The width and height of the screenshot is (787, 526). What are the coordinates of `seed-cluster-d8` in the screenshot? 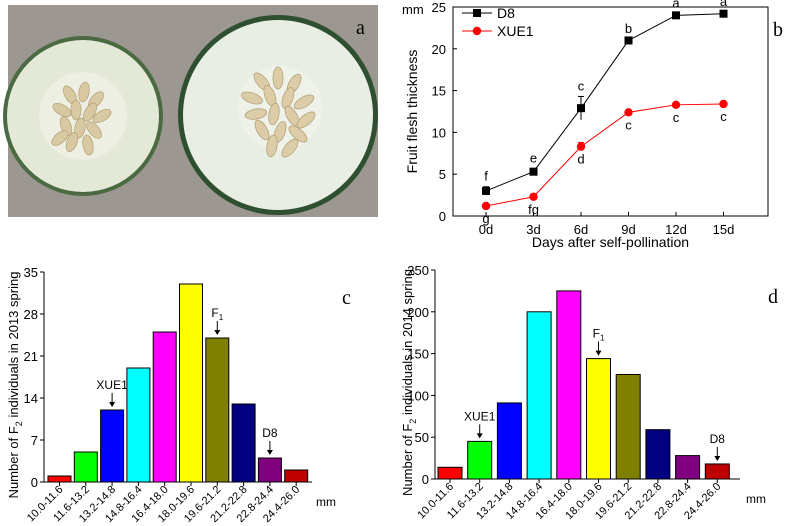 It's located at (278, 112).